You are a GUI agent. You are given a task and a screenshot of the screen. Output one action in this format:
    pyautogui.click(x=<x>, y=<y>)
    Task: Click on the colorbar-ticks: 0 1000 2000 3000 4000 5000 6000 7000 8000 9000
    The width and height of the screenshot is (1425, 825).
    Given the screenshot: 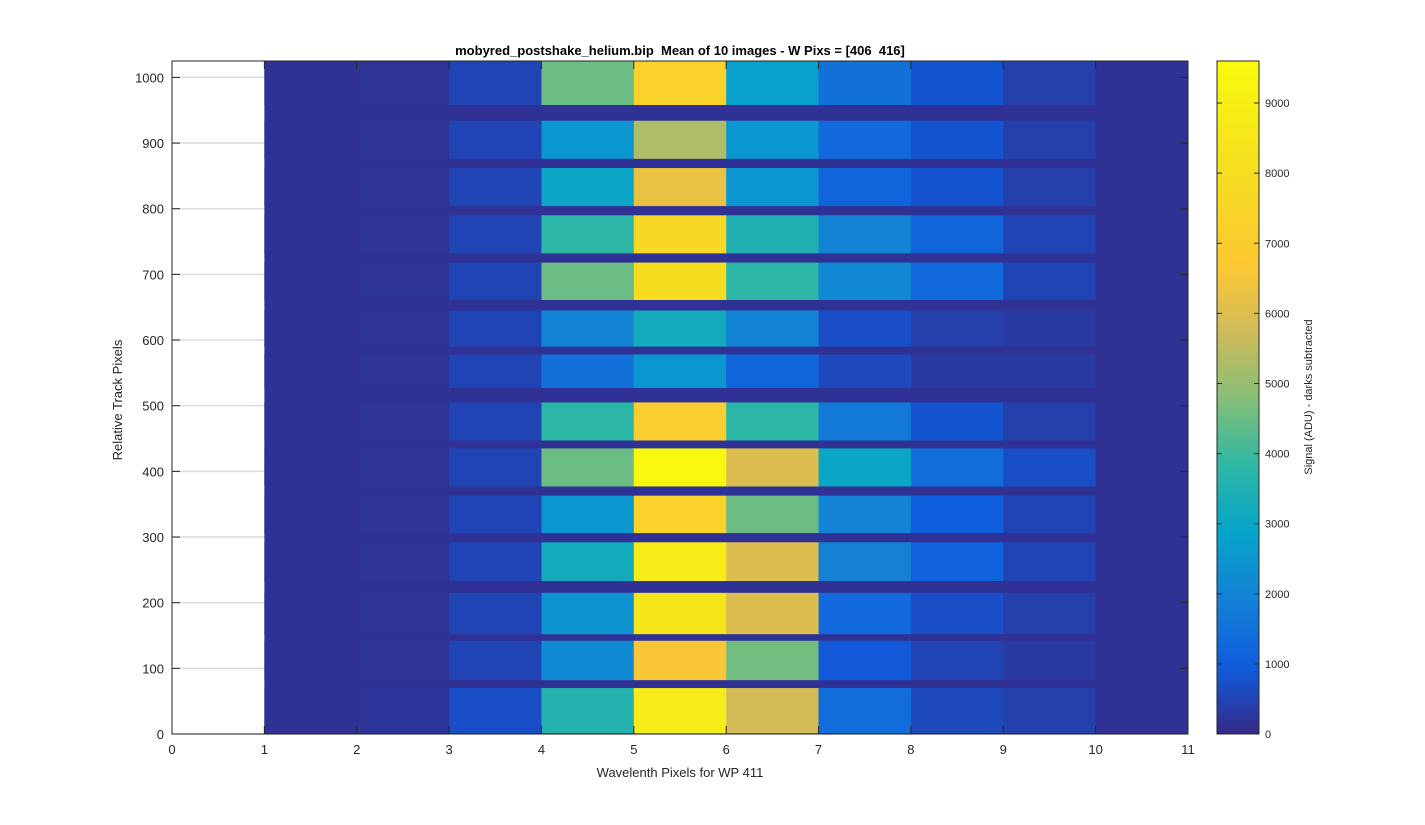 What is the action you would take?
    pyautogui.click(x=1253, y=419)
    